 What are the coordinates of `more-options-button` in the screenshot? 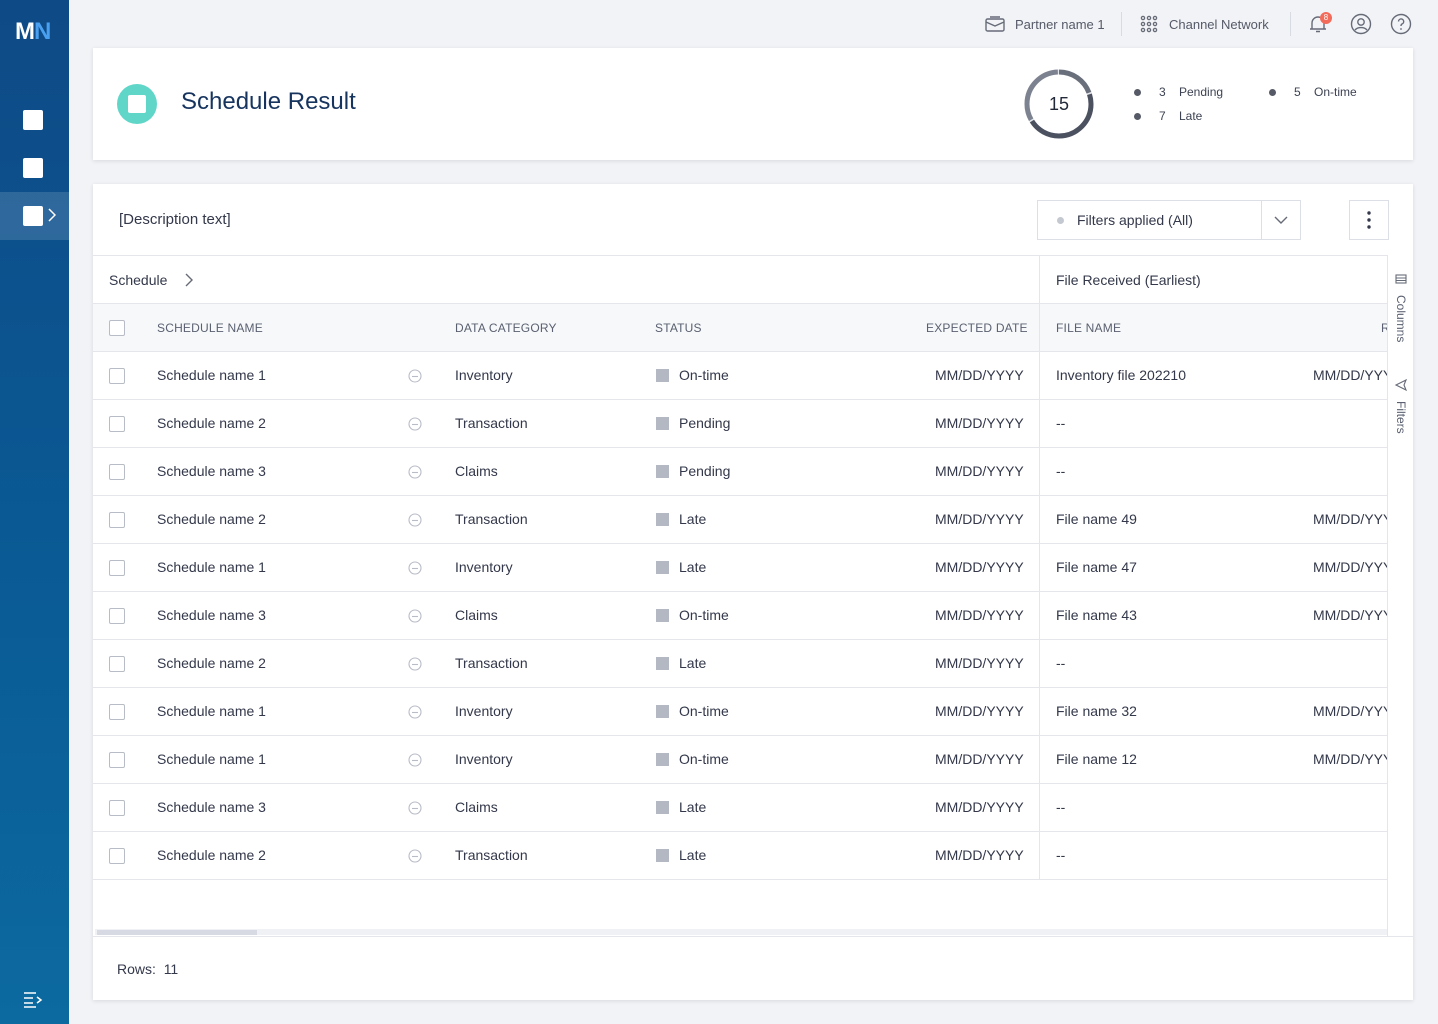 It's located at (1369, 220).